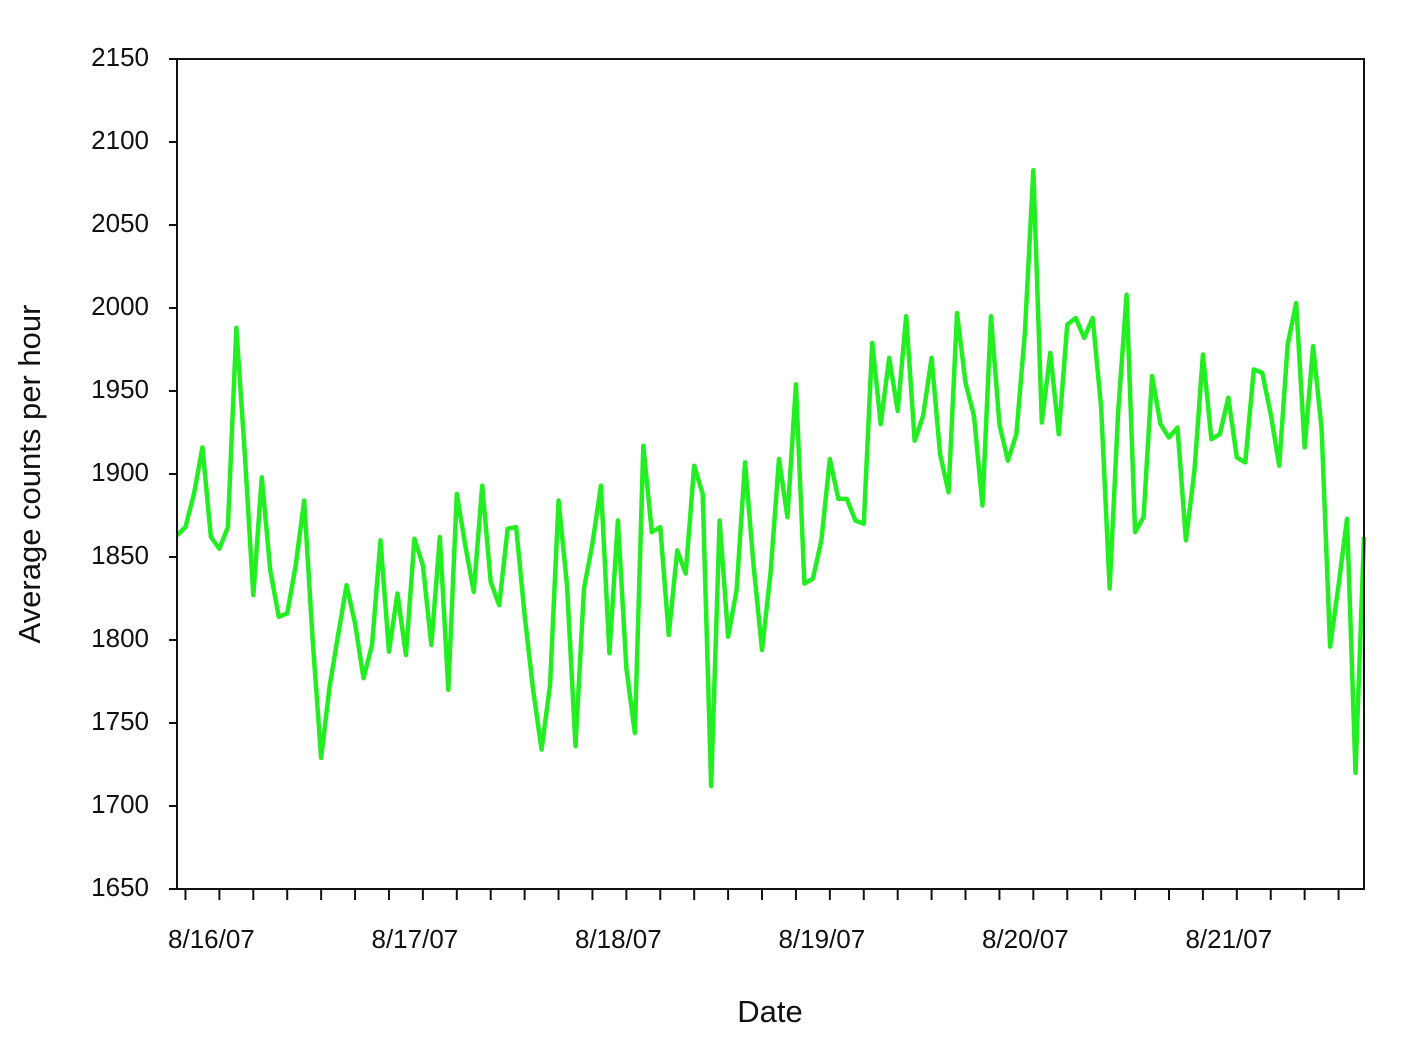 This screenshot has width=1428, height=1040. What do you see at coordinates (29, 474) in the screenshot?
I see `y-axis-title: Average counts per hour` at bounding box center [29, 474].